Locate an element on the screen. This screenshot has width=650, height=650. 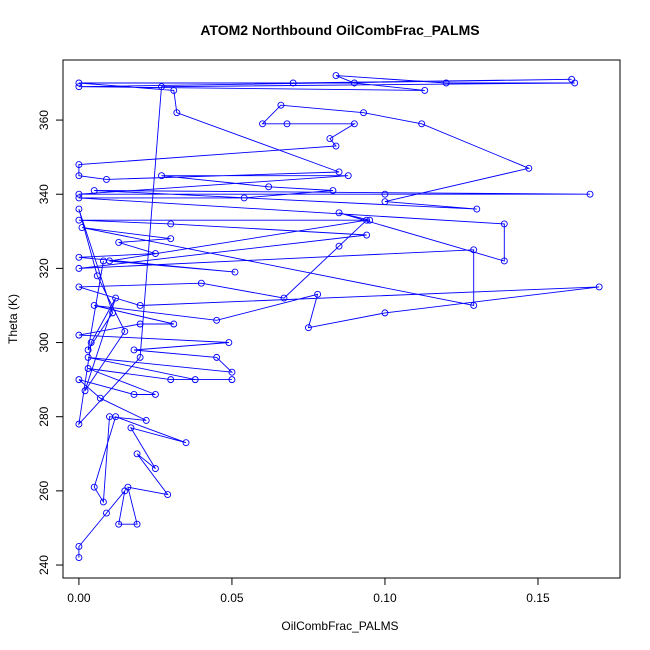
y-tick-label: 240 is located at coordinates (44, 565).